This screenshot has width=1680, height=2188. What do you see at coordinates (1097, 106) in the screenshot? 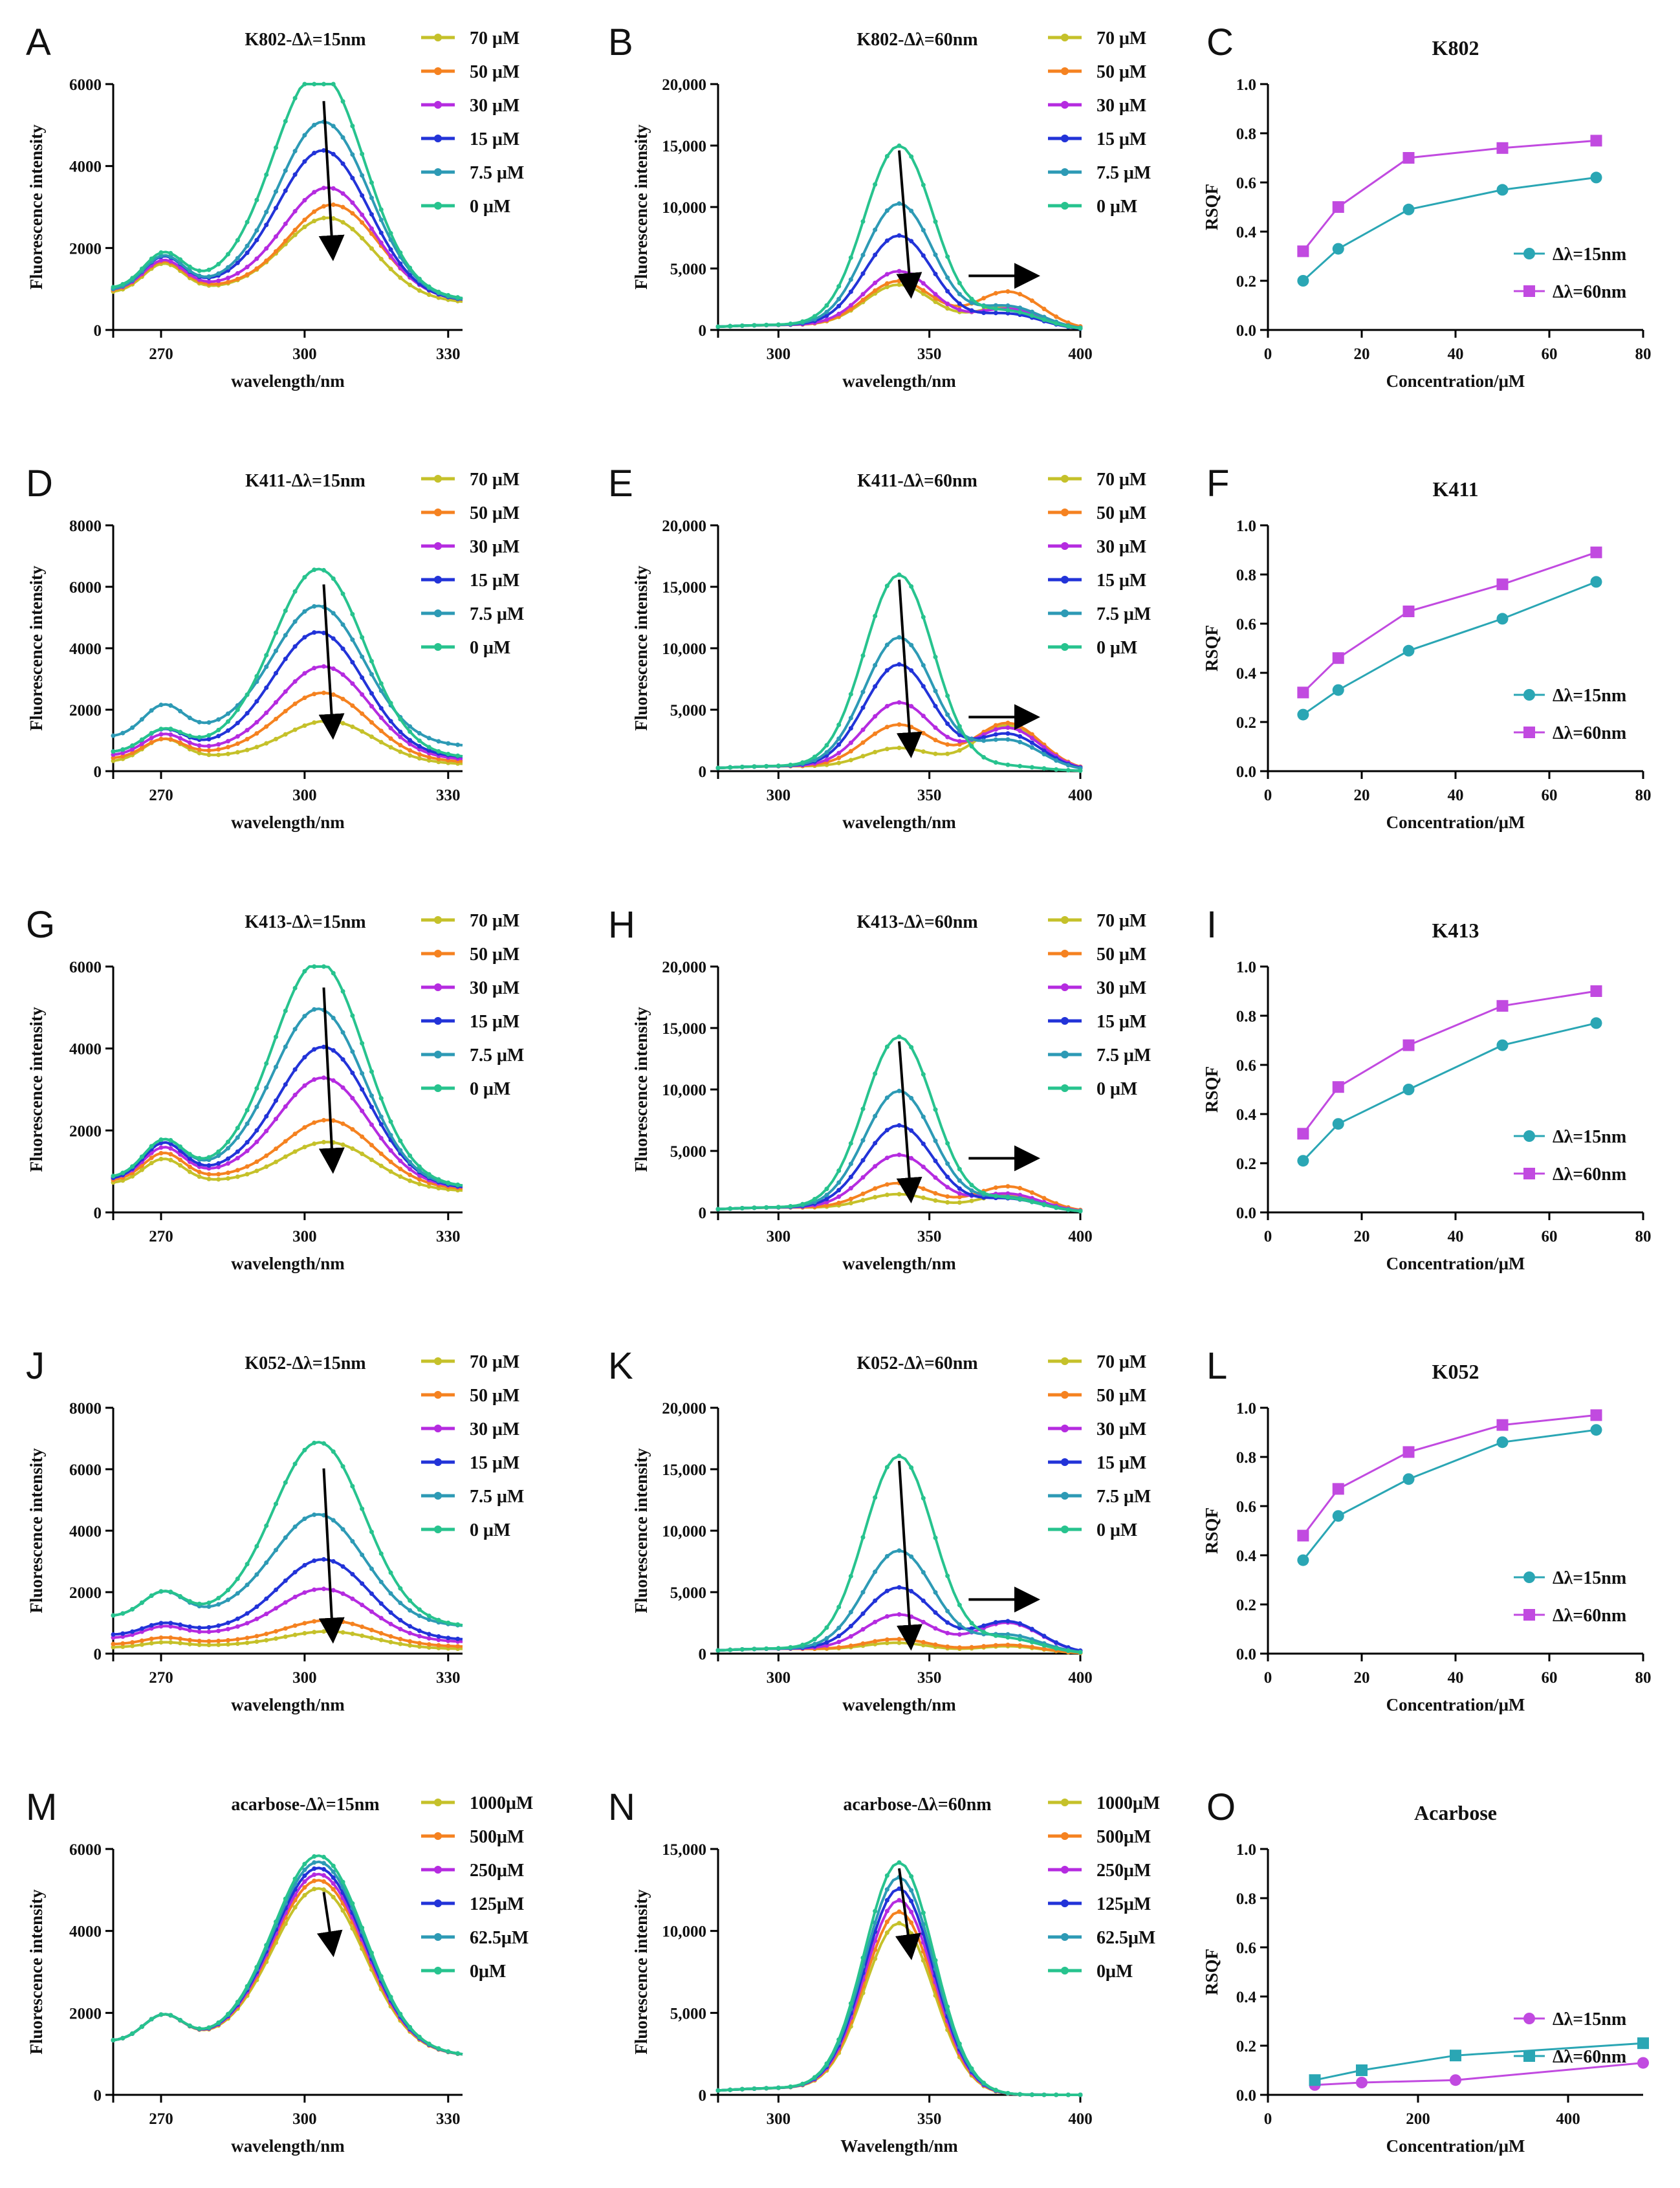
I see `legend-item: 30 μM` at bounding box center [1097, 106].